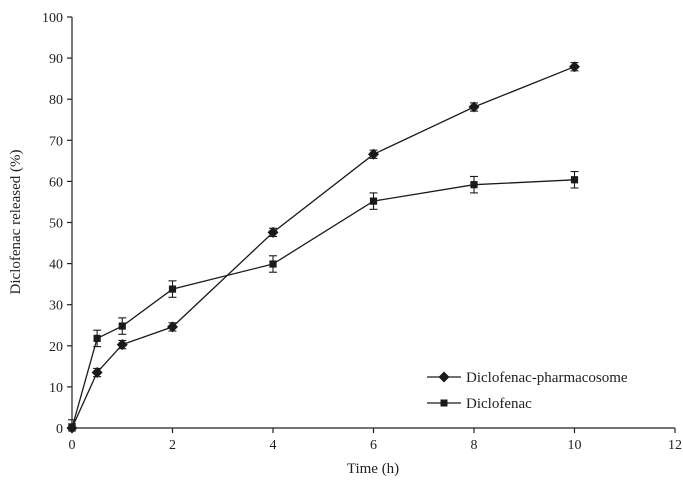 The width and height of the screenshot is (683, 482). I want to click on y-ticks: 0 10 20 30 40 50 60 70 80 90 100, so click(57, 224).